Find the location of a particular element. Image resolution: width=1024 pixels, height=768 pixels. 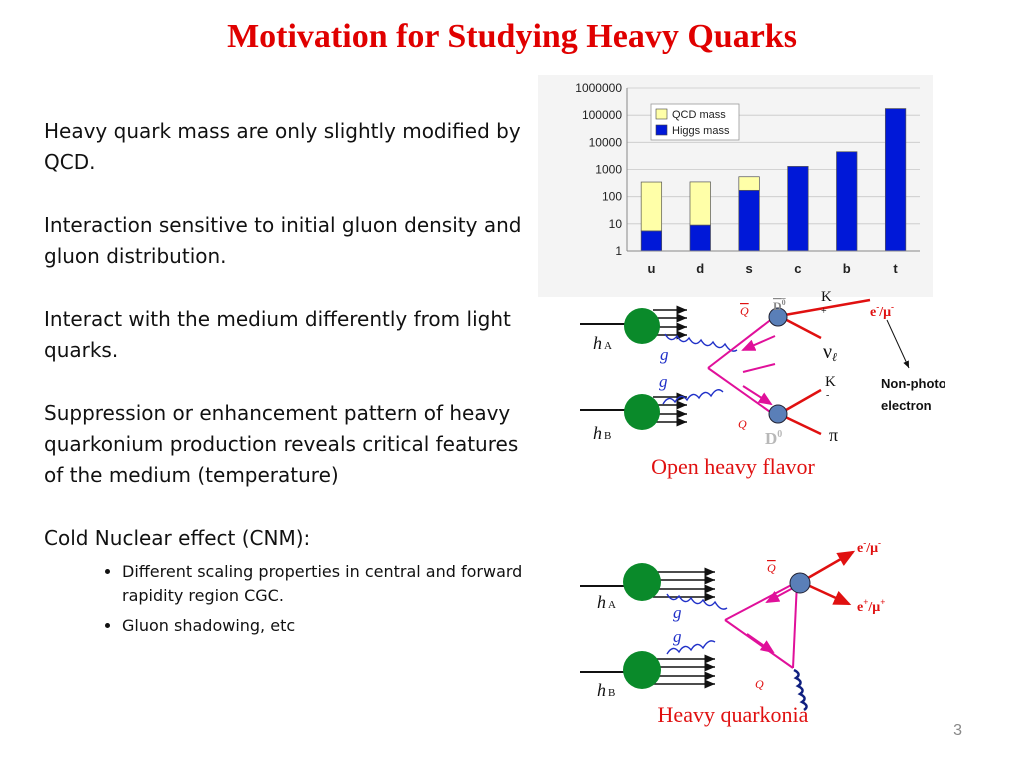

legend-swatch-higgs is located at coordinates (661, 130).